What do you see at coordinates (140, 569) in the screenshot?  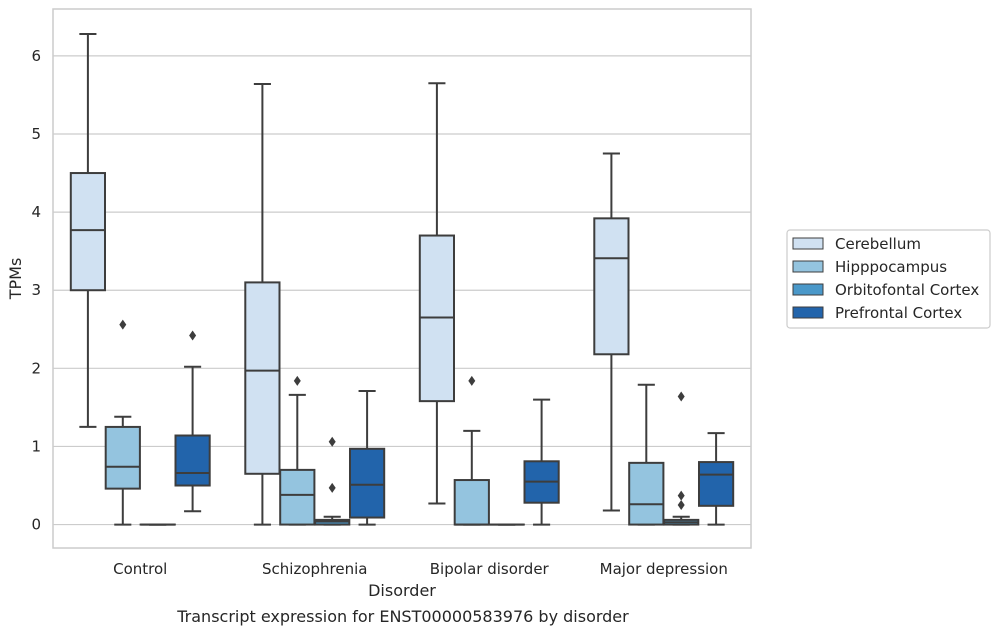 I see `x-tick-label: Control` at bounding box center [140, 569].